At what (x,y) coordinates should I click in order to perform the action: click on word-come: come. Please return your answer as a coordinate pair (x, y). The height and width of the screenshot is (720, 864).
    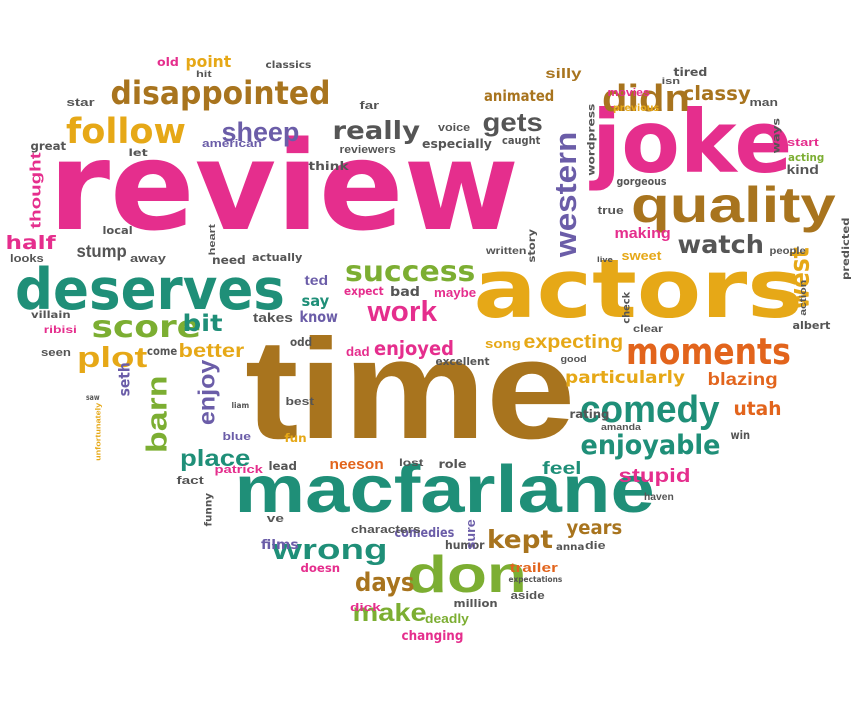
    Looking at the image, I should click on (162, 350).